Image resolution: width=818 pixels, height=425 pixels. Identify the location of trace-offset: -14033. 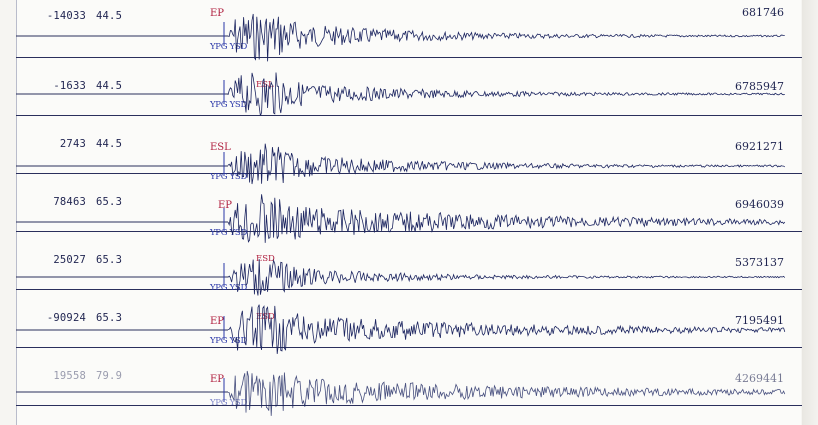
(66, 16).